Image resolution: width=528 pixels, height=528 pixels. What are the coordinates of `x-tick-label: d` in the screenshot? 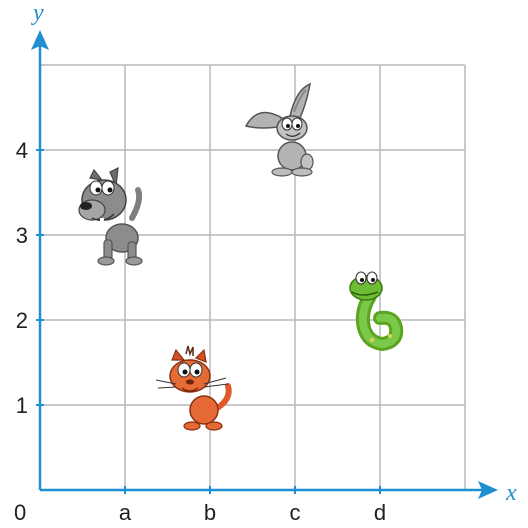 It's located at (380, 512).